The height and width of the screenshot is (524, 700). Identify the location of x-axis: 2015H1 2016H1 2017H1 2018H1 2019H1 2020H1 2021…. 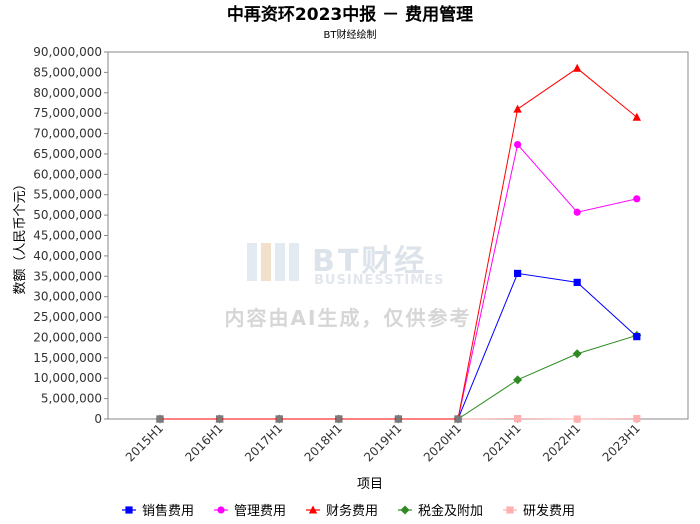
(383, 441).